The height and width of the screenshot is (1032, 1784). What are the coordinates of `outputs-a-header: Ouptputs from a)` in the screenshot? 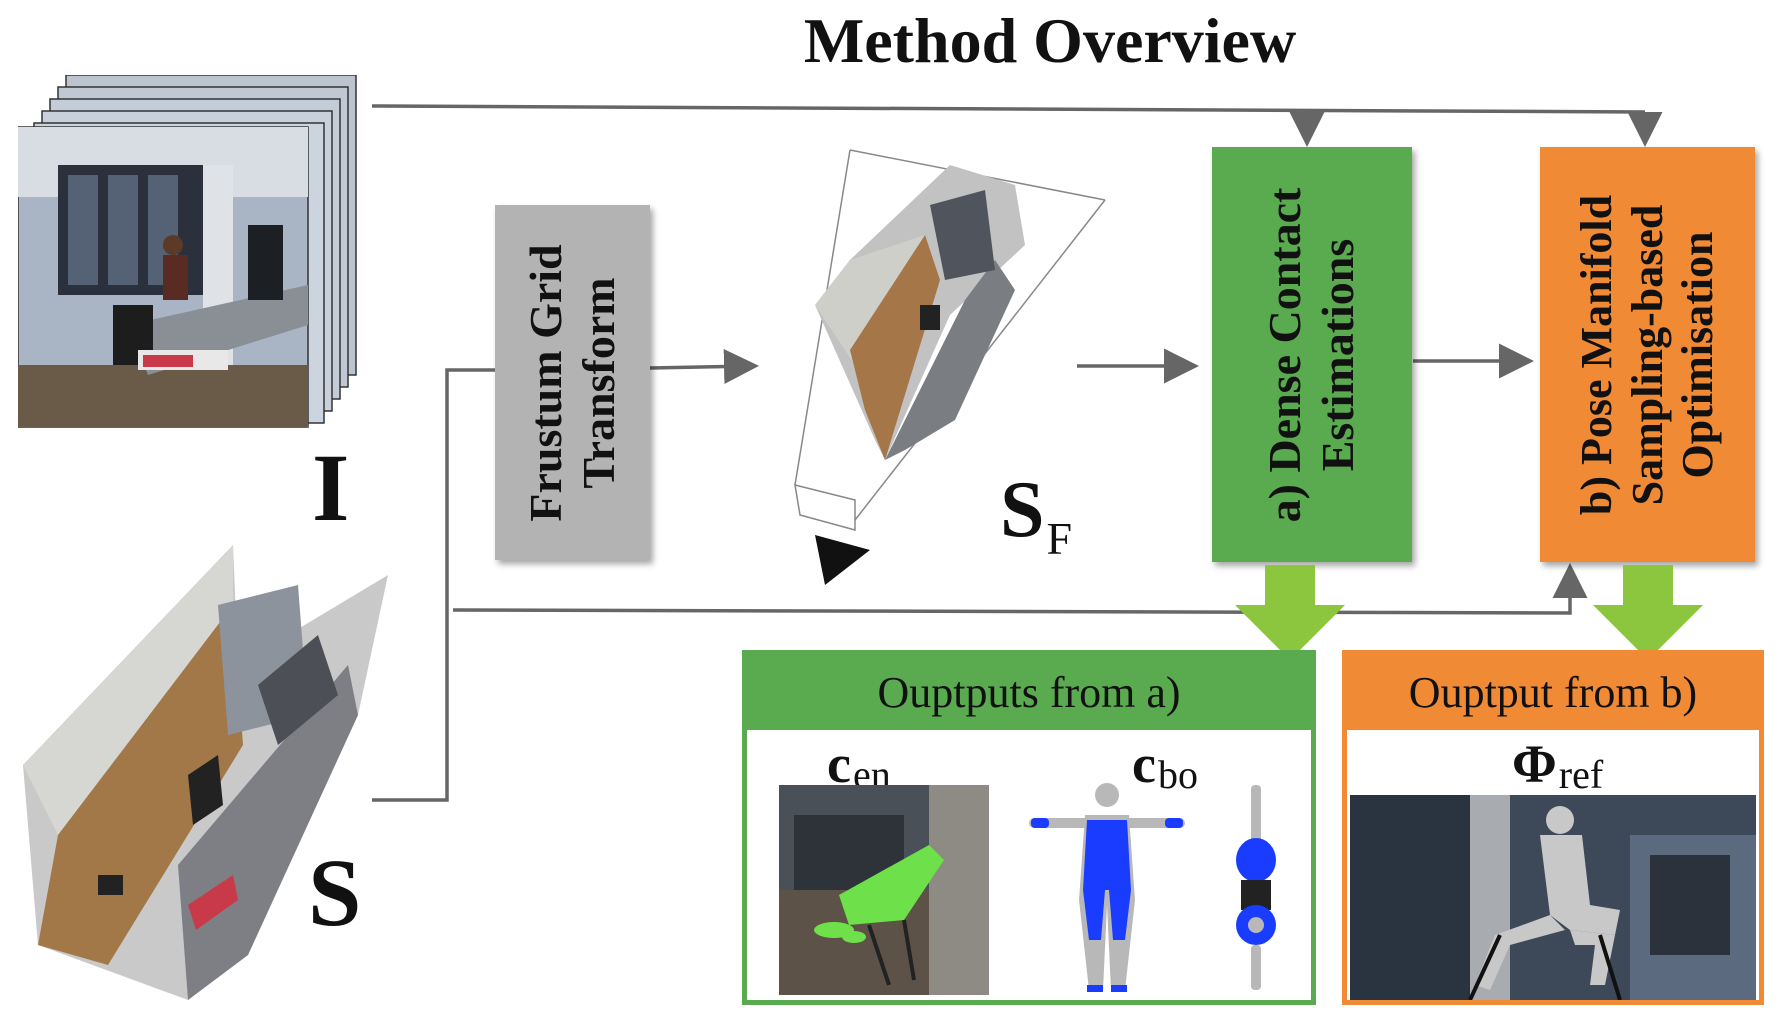 It's located at (1029, 692).